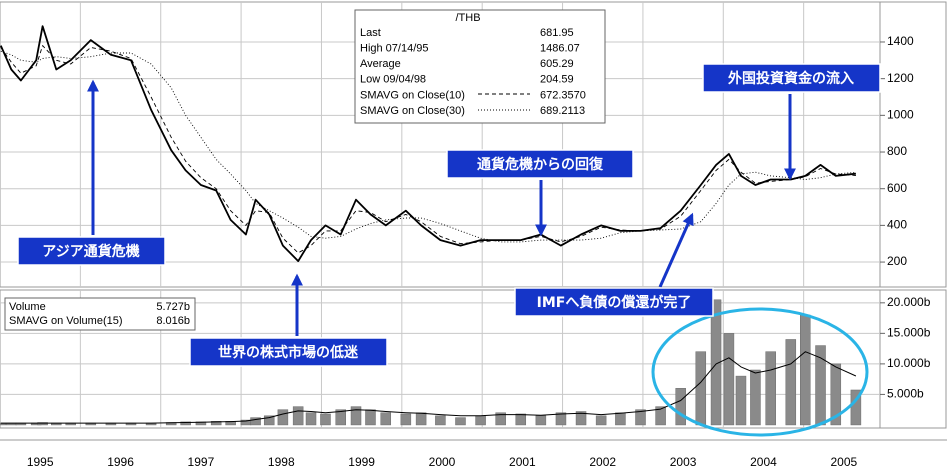  I want to click on y-tick-label: 600, so click(897, 188).